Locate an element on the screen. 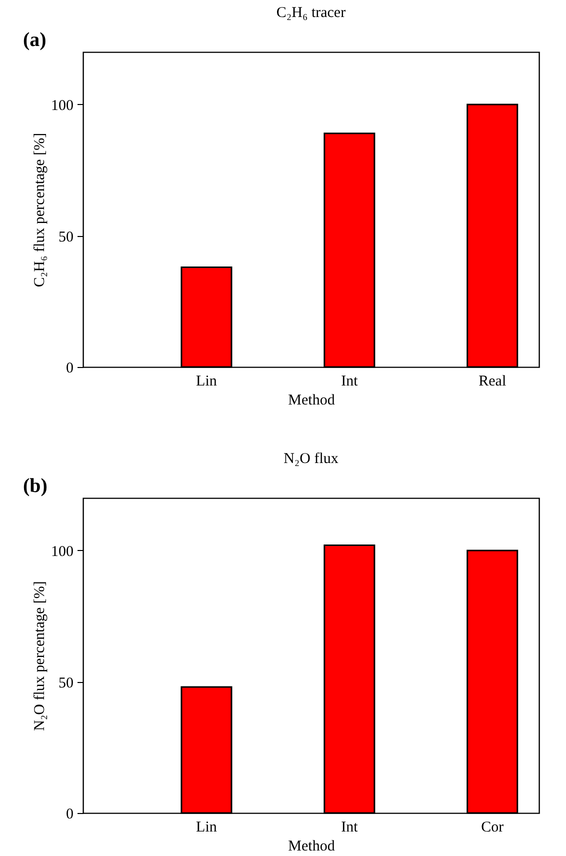 The height and width of the screenshot is (856, 566). x-tick-label: Cor is located at coordinates (492, 828).